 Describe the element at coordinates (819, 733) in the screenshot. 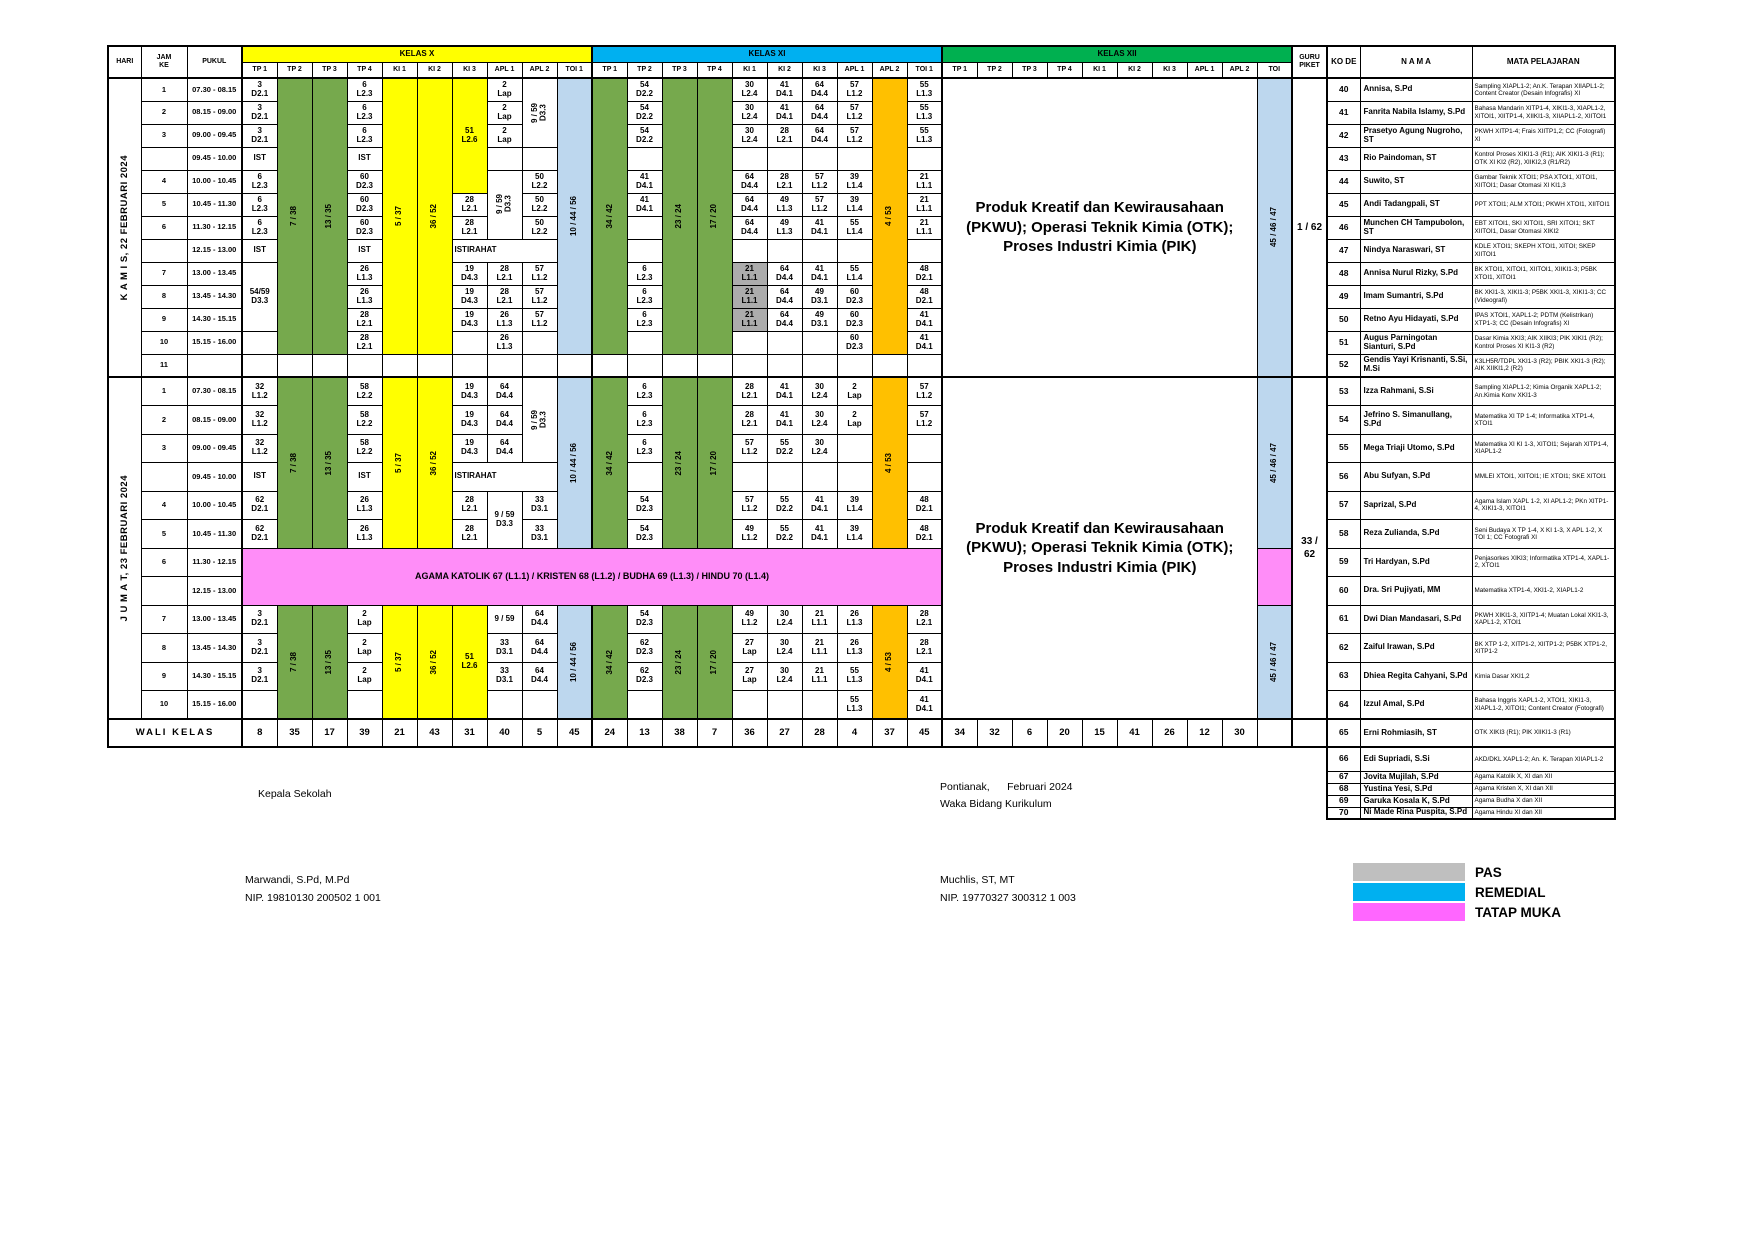

I see `schedule-cell: 28` at that location.